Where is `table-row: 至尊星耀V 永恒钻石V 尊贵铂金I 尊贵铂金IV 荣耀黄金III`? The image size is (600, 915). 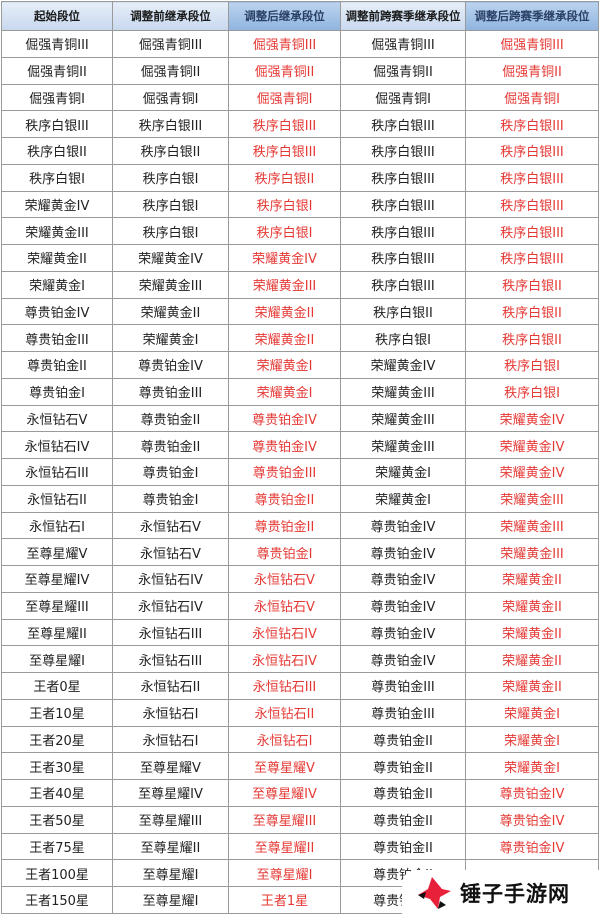 table-row: 至尊星耀V 永恒钻石V 尊贵铂金I 尊贵铂金IV 荣耀黄金III is located at coordinates (300, 552).